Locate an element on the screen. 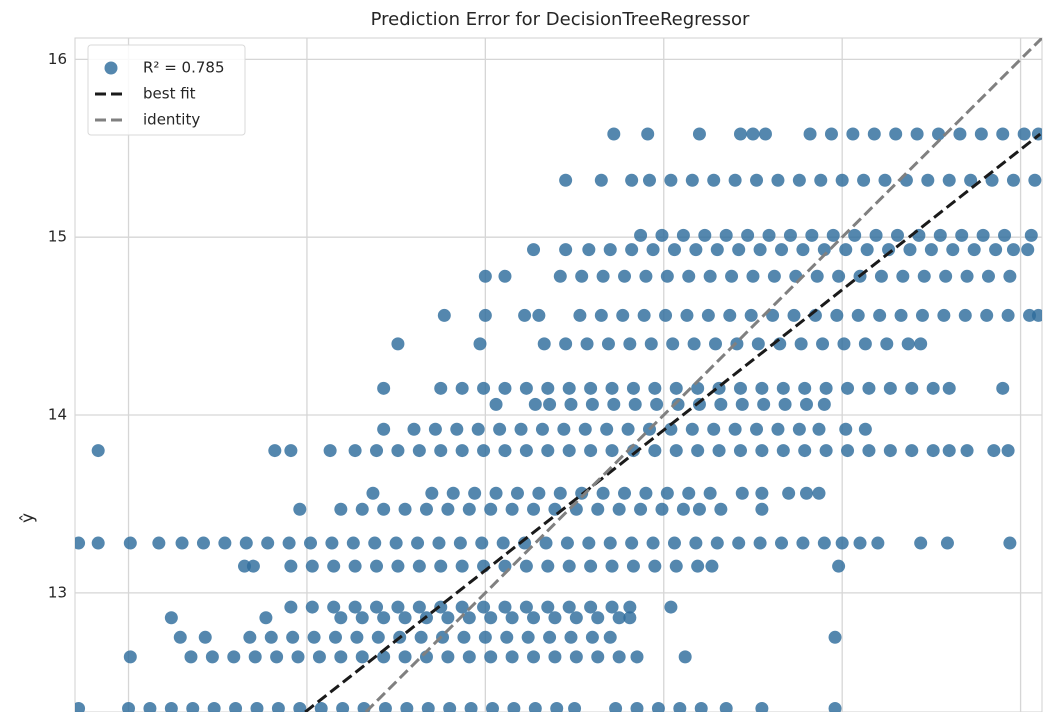  y-tick-label: 14 is located at coordinates (57, 415).